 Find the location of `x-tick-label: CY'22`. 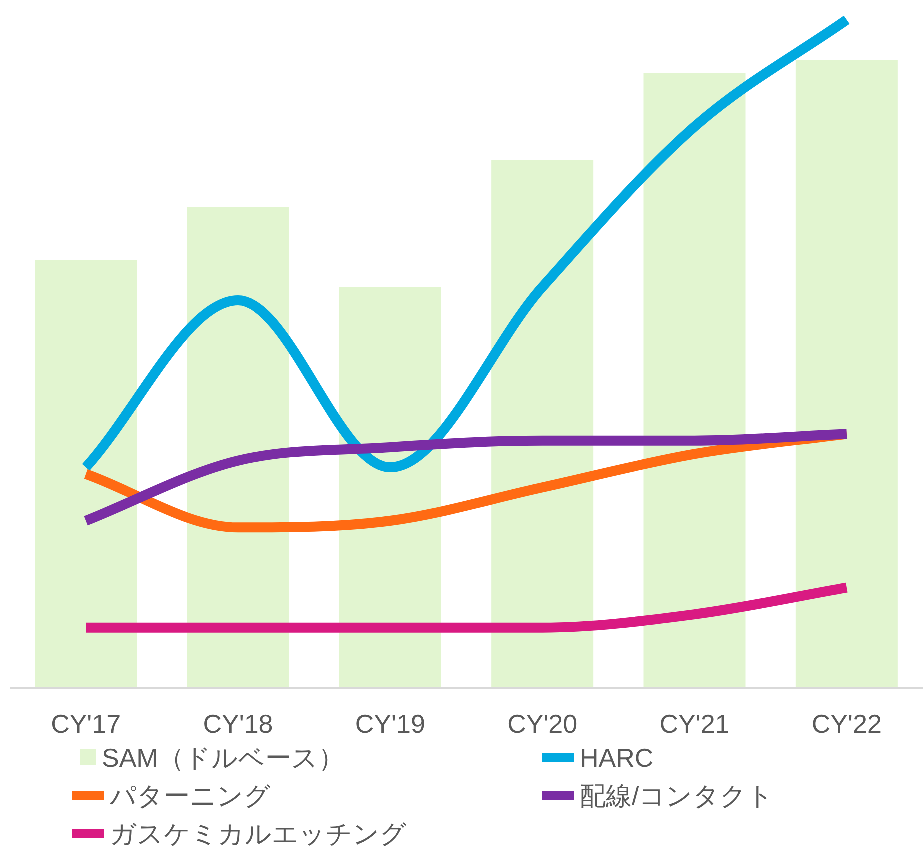

x-tick-label: CY'22 is located at coordinates (847, 724).